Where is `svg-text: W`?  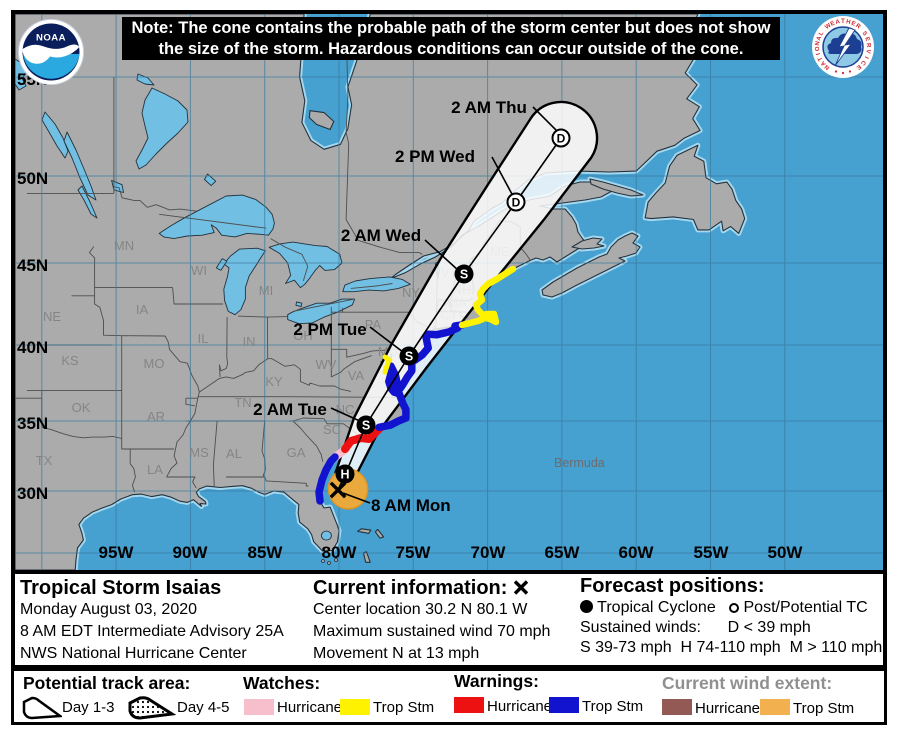
svg-text: W is located at coordinates (828, 26).